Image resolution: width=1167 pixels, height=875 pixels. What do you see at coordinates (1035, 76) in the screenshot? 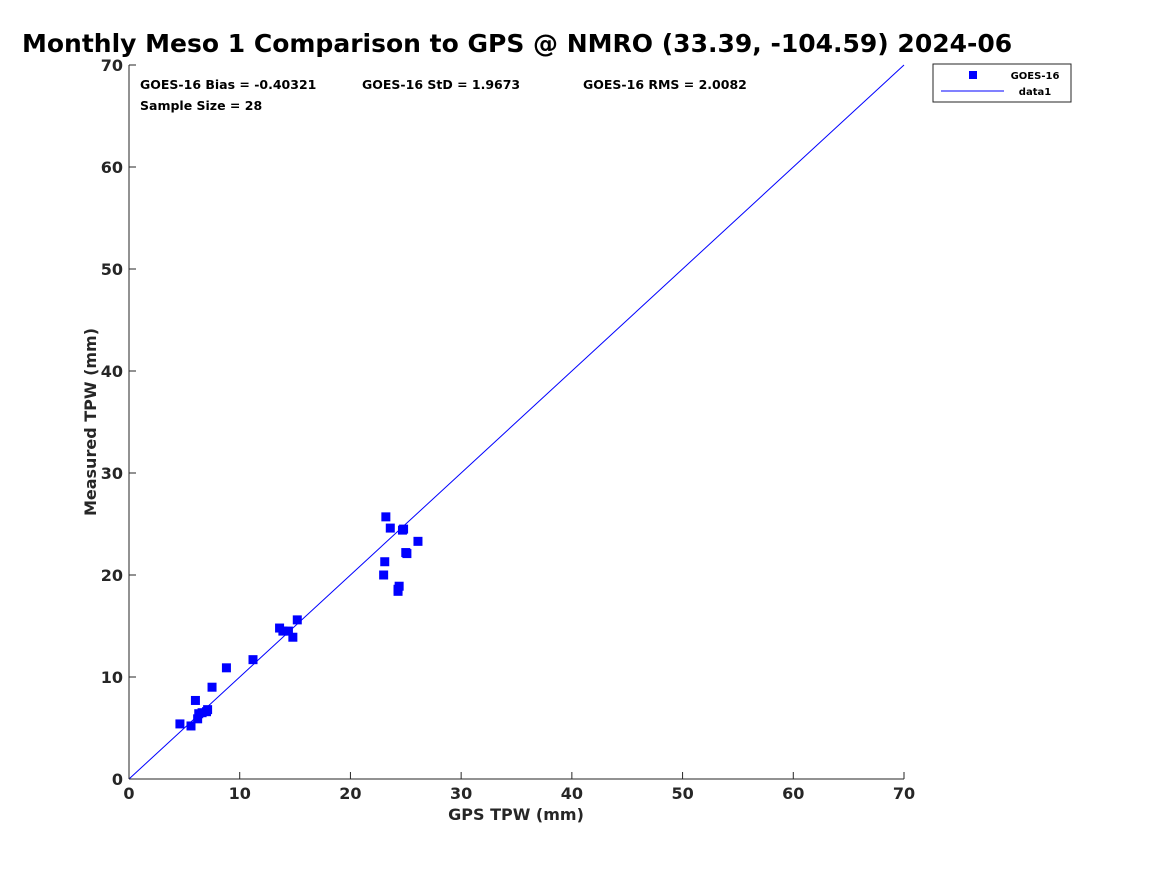
I see `legend-label-goes16: GOES-16` at bounding box center [1035, 76].